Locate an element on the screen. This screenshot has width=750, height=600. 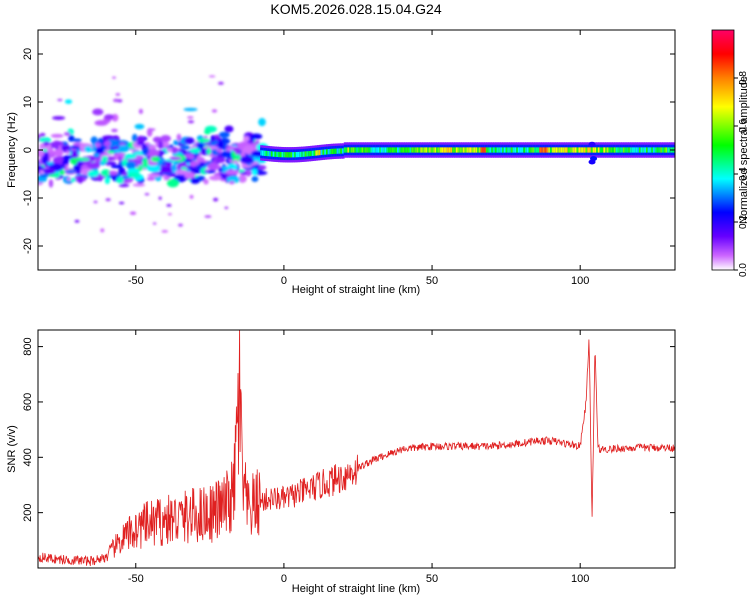
spectrogram-y-label: Frequency (Hz) is located at coordinates (12, 150).